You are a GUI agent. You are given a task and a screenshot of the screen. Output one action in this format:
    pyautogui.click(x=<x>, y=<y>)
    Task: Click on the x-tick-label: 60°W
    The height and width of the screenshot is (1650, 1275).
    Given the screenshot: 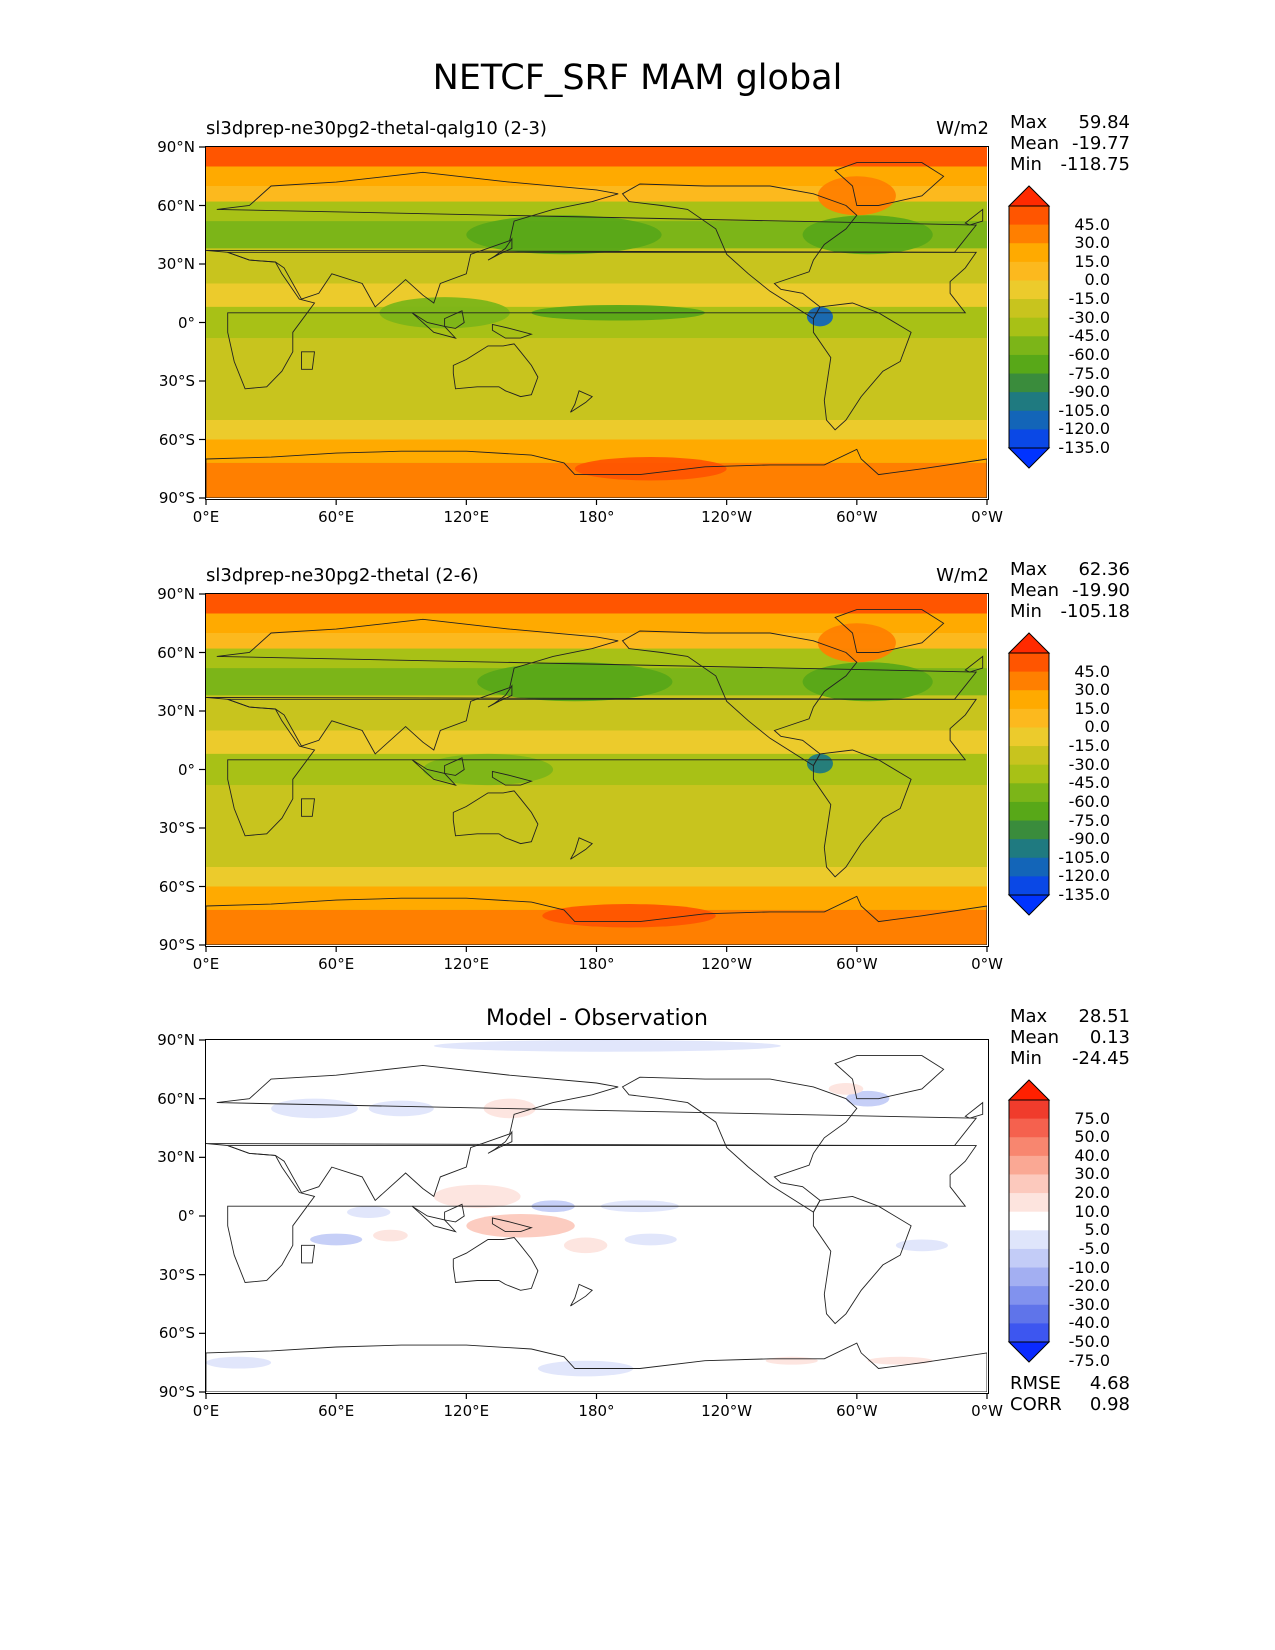 What is the action you would take?
    pyautogui.click(x=857, y=964)
    